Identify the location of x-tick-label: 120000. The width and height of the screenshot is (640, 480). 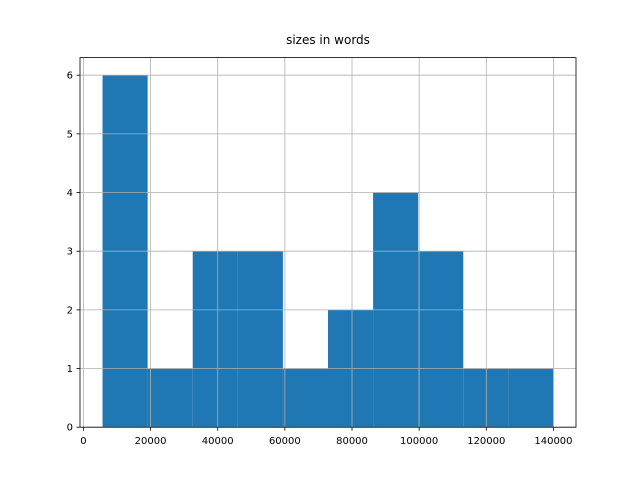
(486, 441).